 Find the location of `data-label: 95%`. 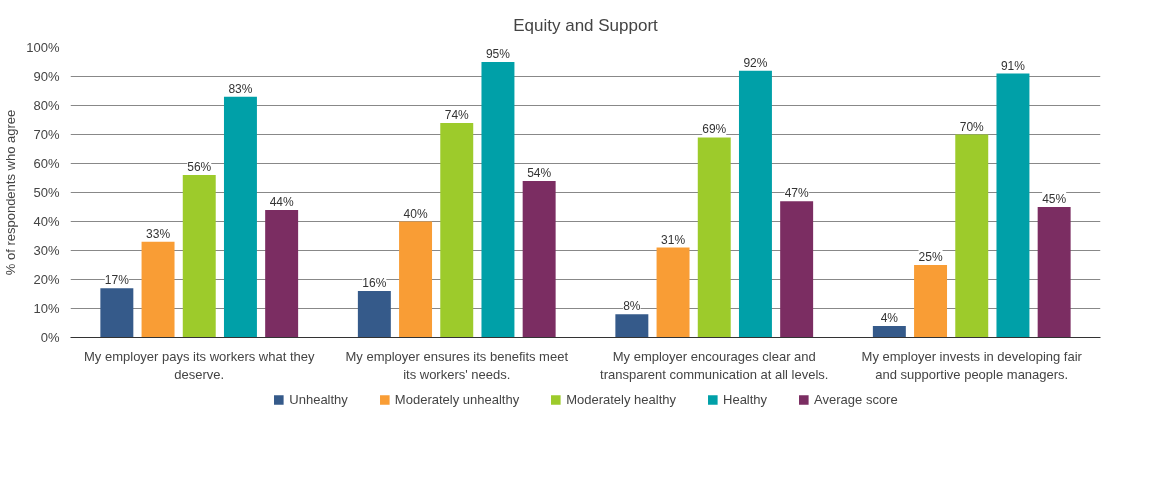

data-label: 95% is located at coordinates (498, 54).